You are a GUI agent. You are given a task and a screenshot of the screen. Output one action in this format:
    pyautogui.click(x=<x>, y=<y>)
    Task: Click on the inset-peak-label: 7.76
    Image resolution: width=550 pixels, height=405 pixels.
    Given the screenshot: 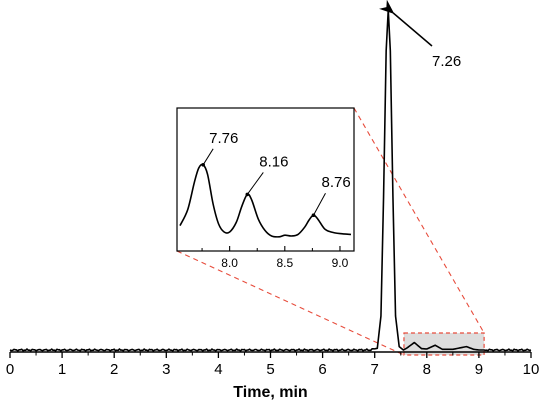 What is the action you would take?
    pyautogui.click(x=223, y=138)
    